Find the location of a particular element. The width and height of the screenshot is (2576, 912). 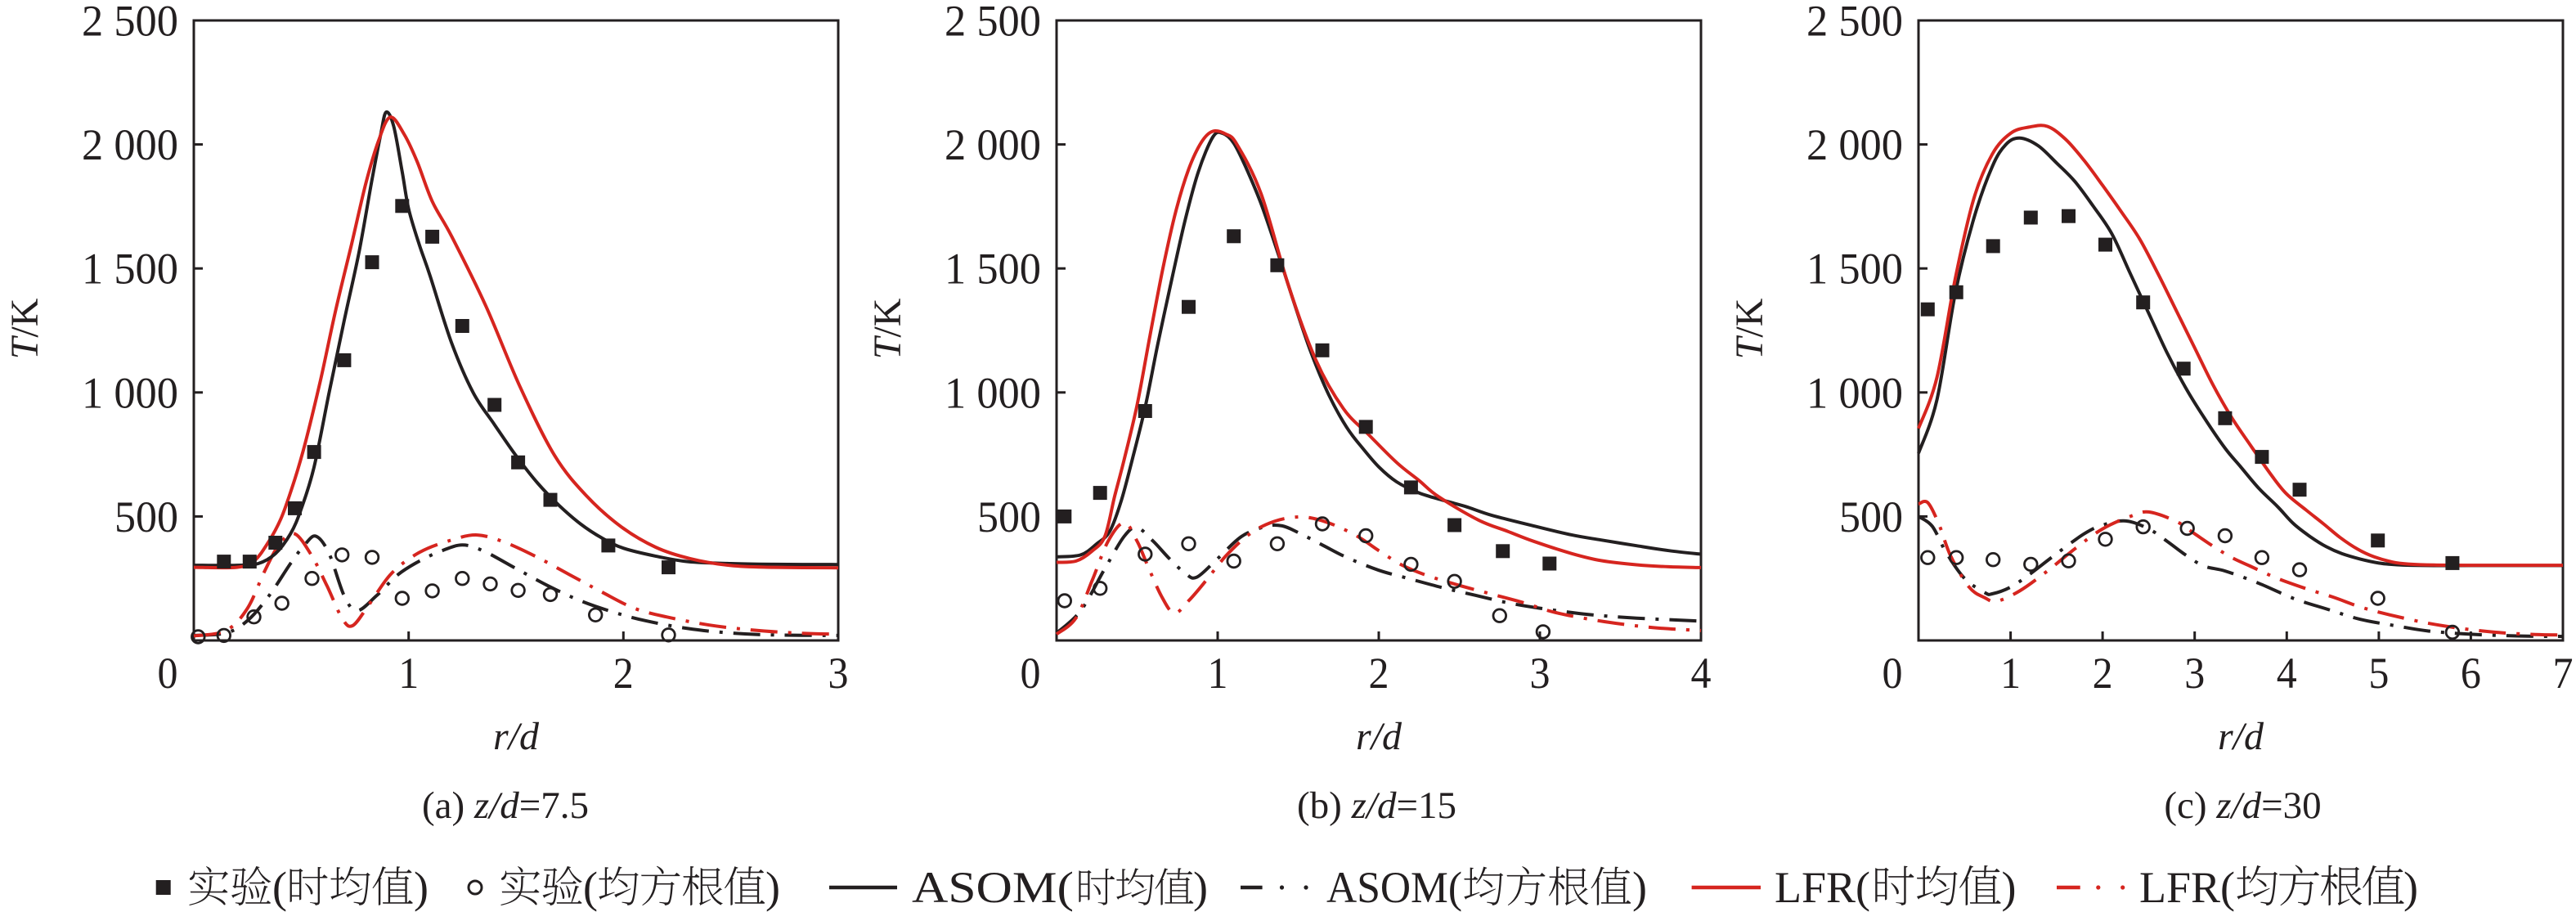

svg-text: (a) z/d=7.5 is located at coordinates (506, 805).